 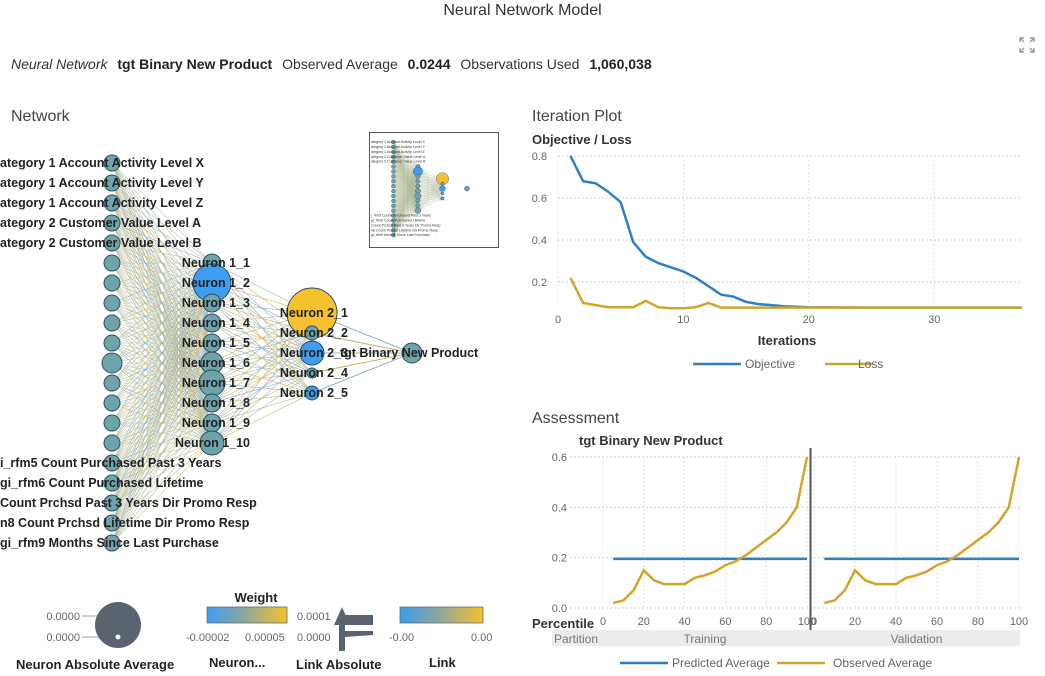 I want to click on neuron-label: Neuron 1_7, so click(x=216, y=383).